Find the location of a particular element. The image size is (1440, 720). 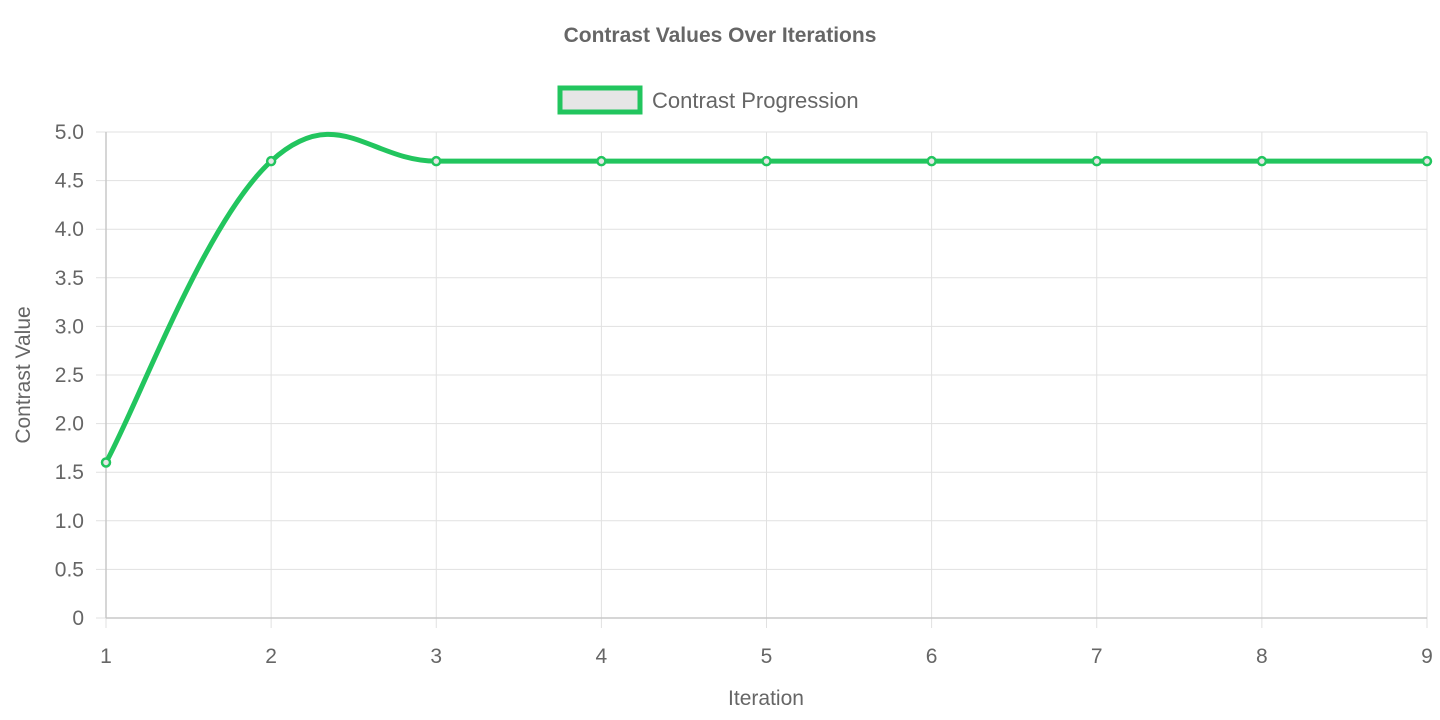

legend-swatch is located at coordinates (600, 100).